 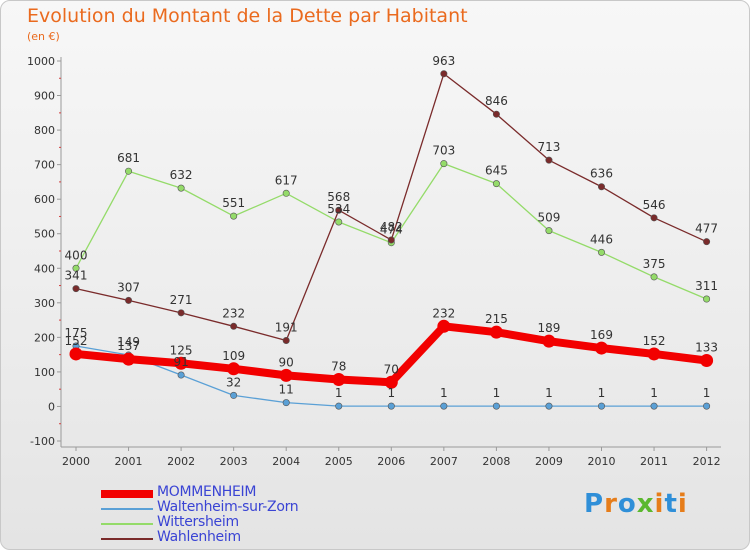 What do you see at coordinates (44, 372) in the screenshot?
I see `y-tick-label: 100` at bounding box center [44, 372].